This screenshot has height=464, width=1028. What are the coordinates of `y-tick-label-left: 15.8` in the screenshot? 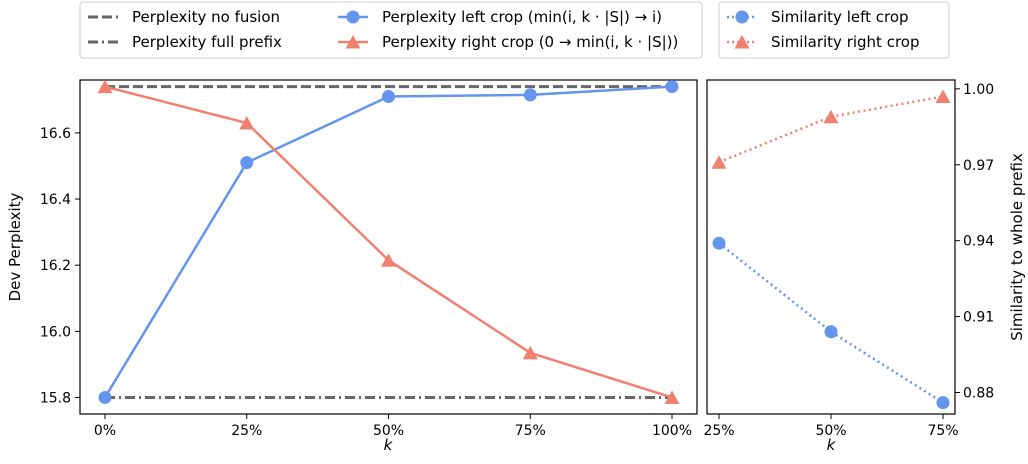 It's located at (55, 398).